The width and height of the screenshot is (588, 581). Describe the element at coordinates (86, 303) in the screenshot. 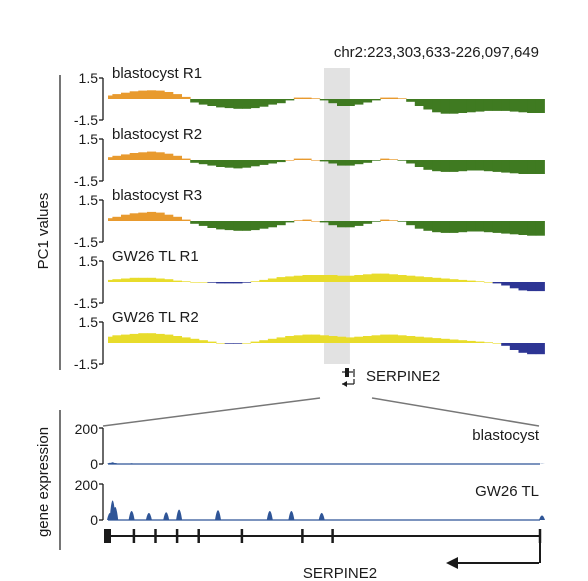

I see `pc1-tick-label-bottom: -1.5` at that location.